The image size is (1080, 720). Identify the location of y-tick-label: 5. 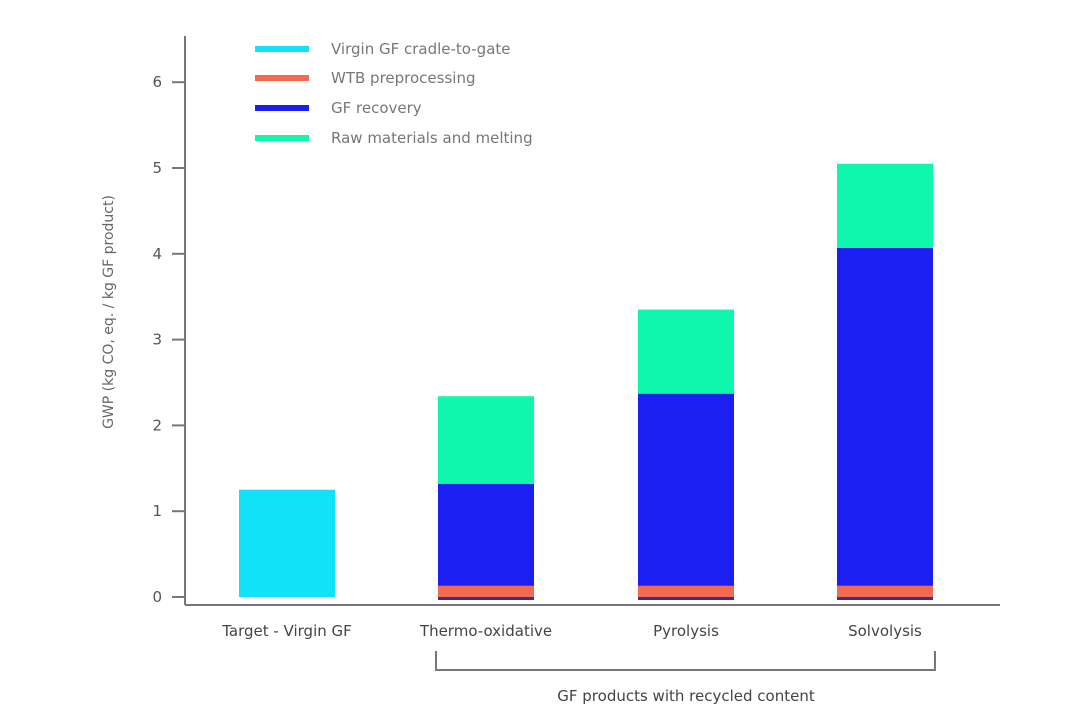
(157, 168).